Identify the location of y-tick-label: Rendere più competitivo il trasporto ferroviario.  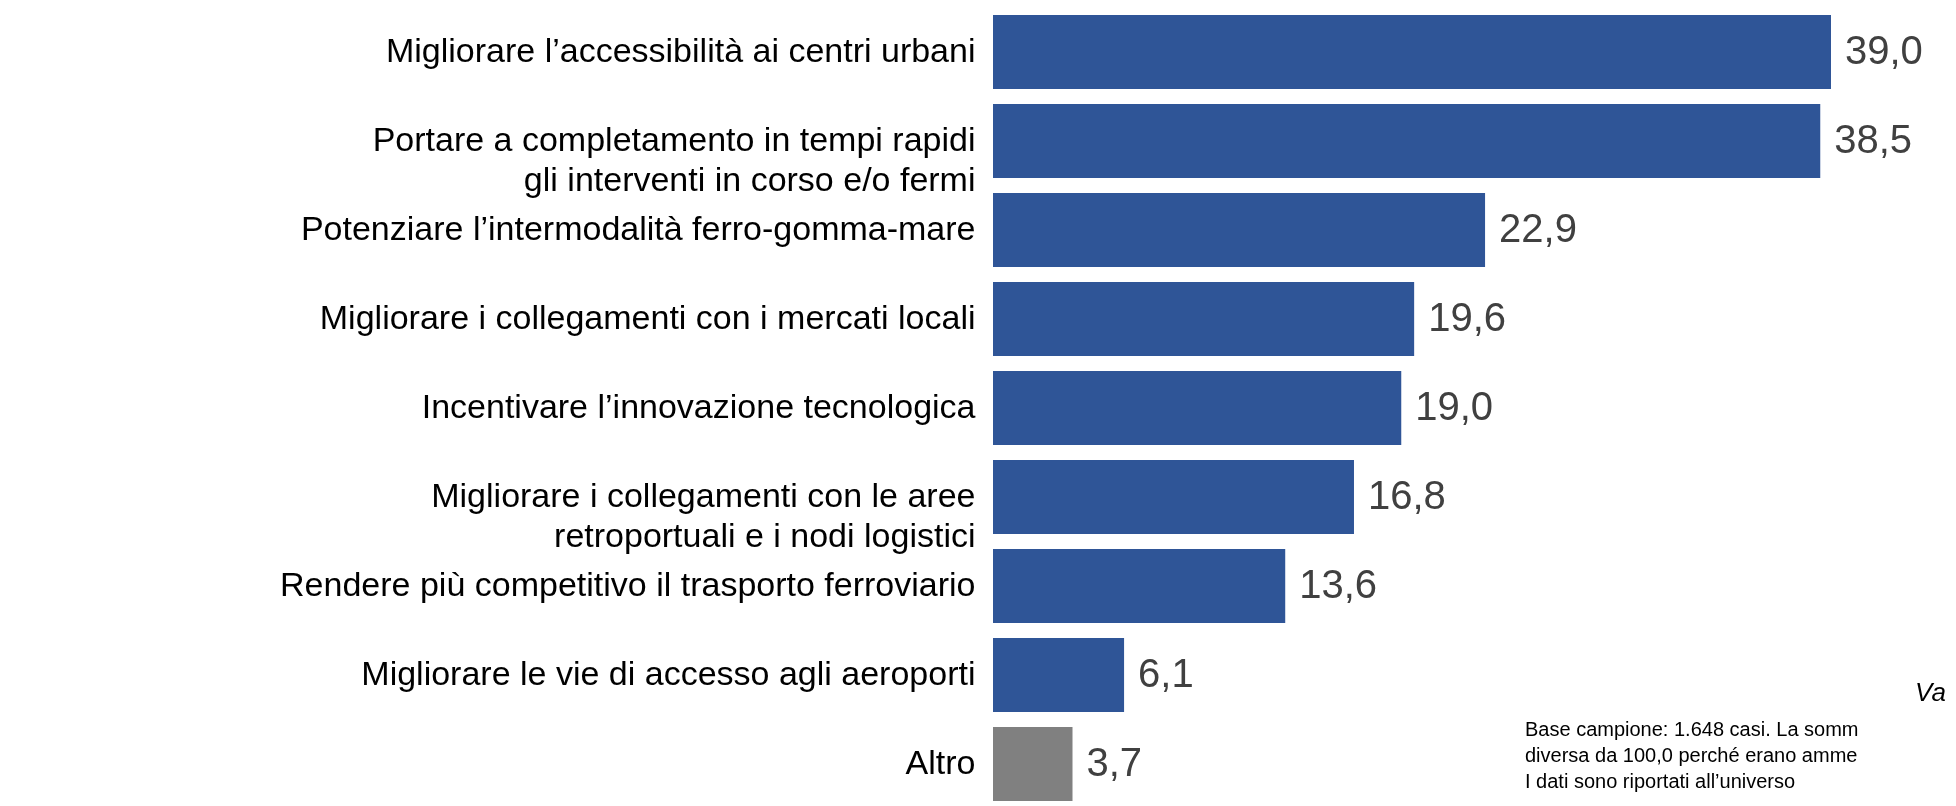
(628, 583).